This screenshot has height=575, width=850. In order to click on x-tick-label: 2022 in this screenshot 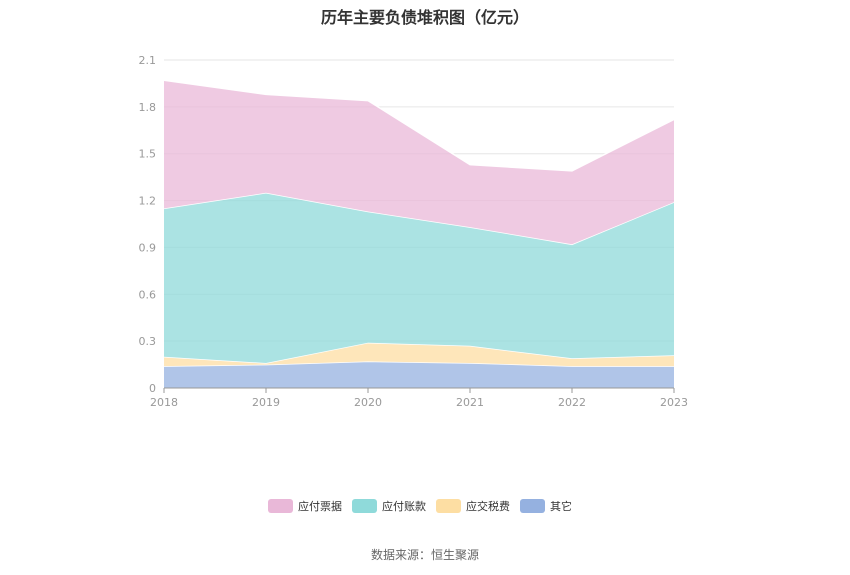, I will do `click(572, 402)`.